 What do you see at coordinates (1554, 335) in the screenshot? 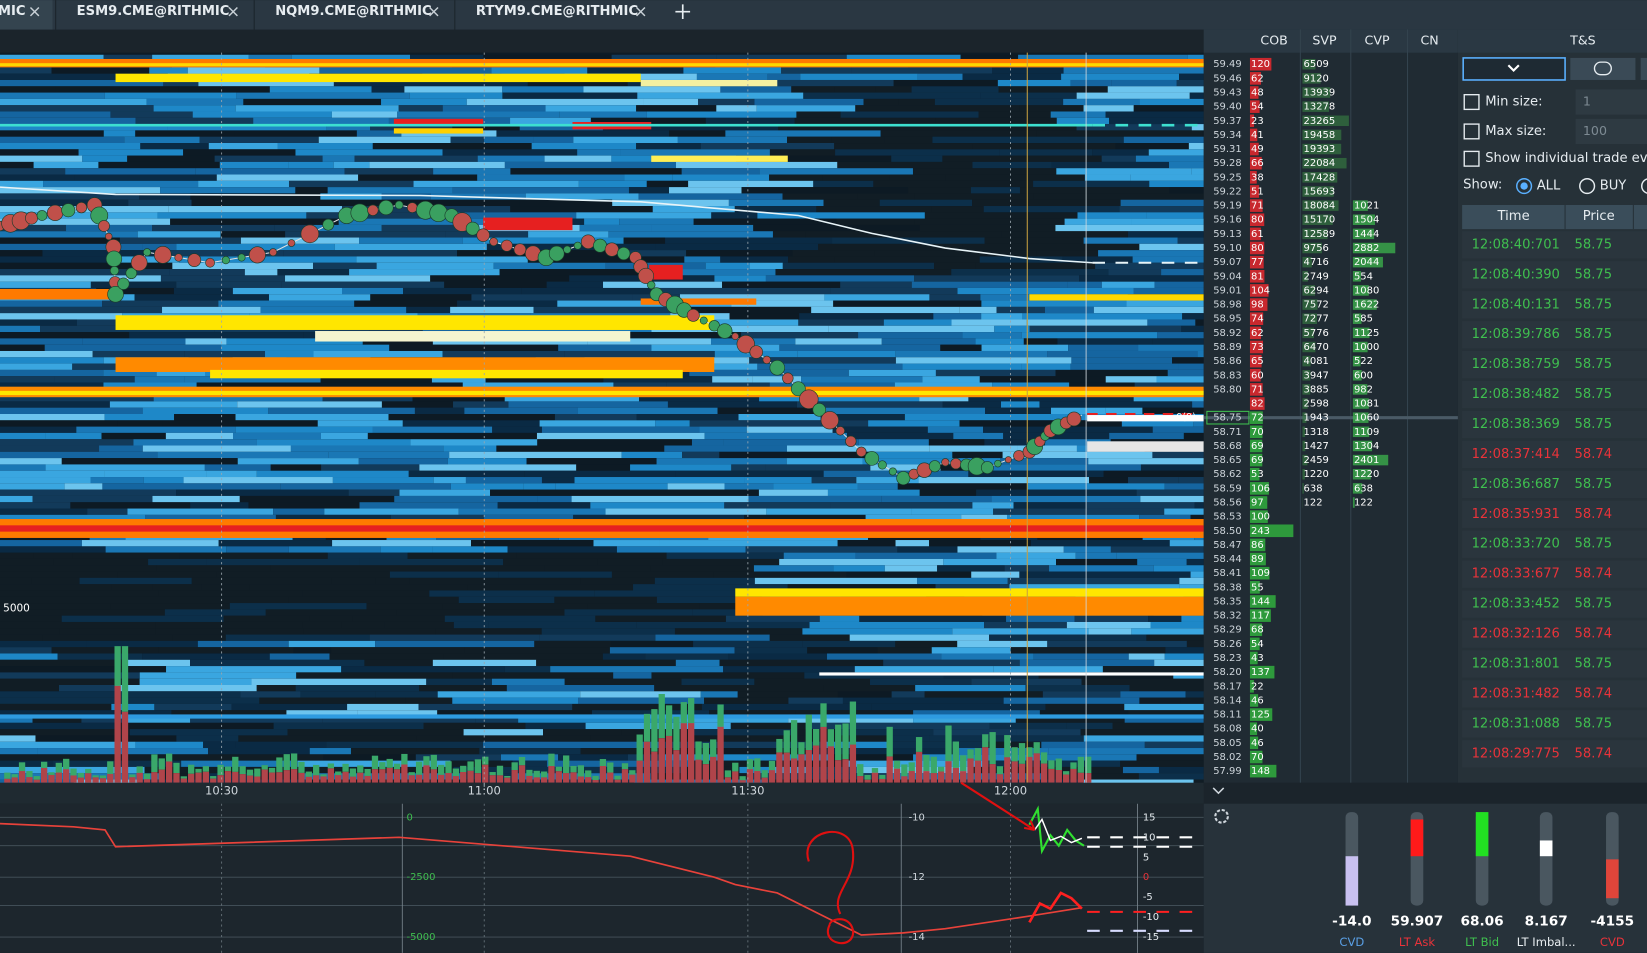
I see `ts-row` at bounding box center [1554, 335].